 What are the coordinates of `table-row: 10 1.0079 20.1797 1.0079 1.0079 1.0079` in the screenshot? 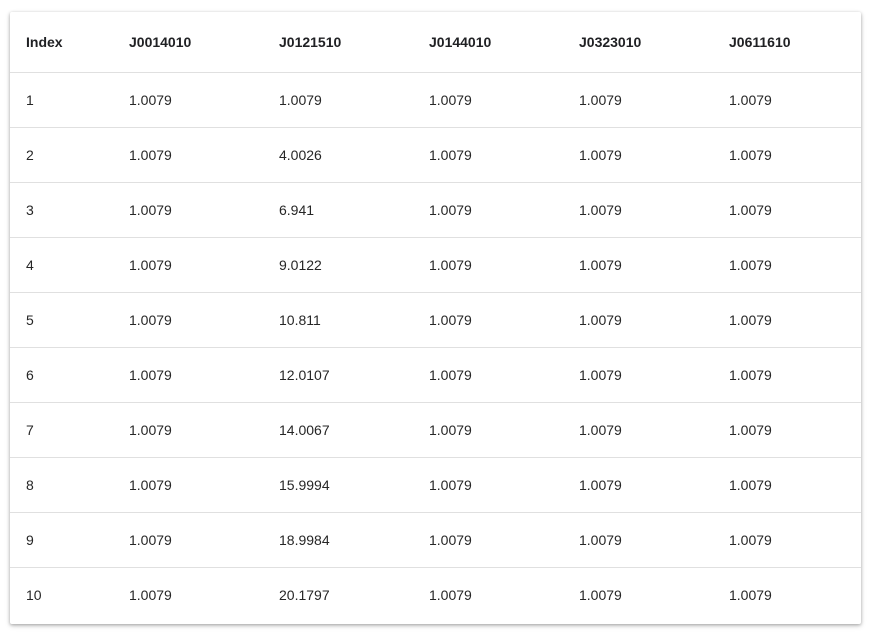 It's located at (435, 594).